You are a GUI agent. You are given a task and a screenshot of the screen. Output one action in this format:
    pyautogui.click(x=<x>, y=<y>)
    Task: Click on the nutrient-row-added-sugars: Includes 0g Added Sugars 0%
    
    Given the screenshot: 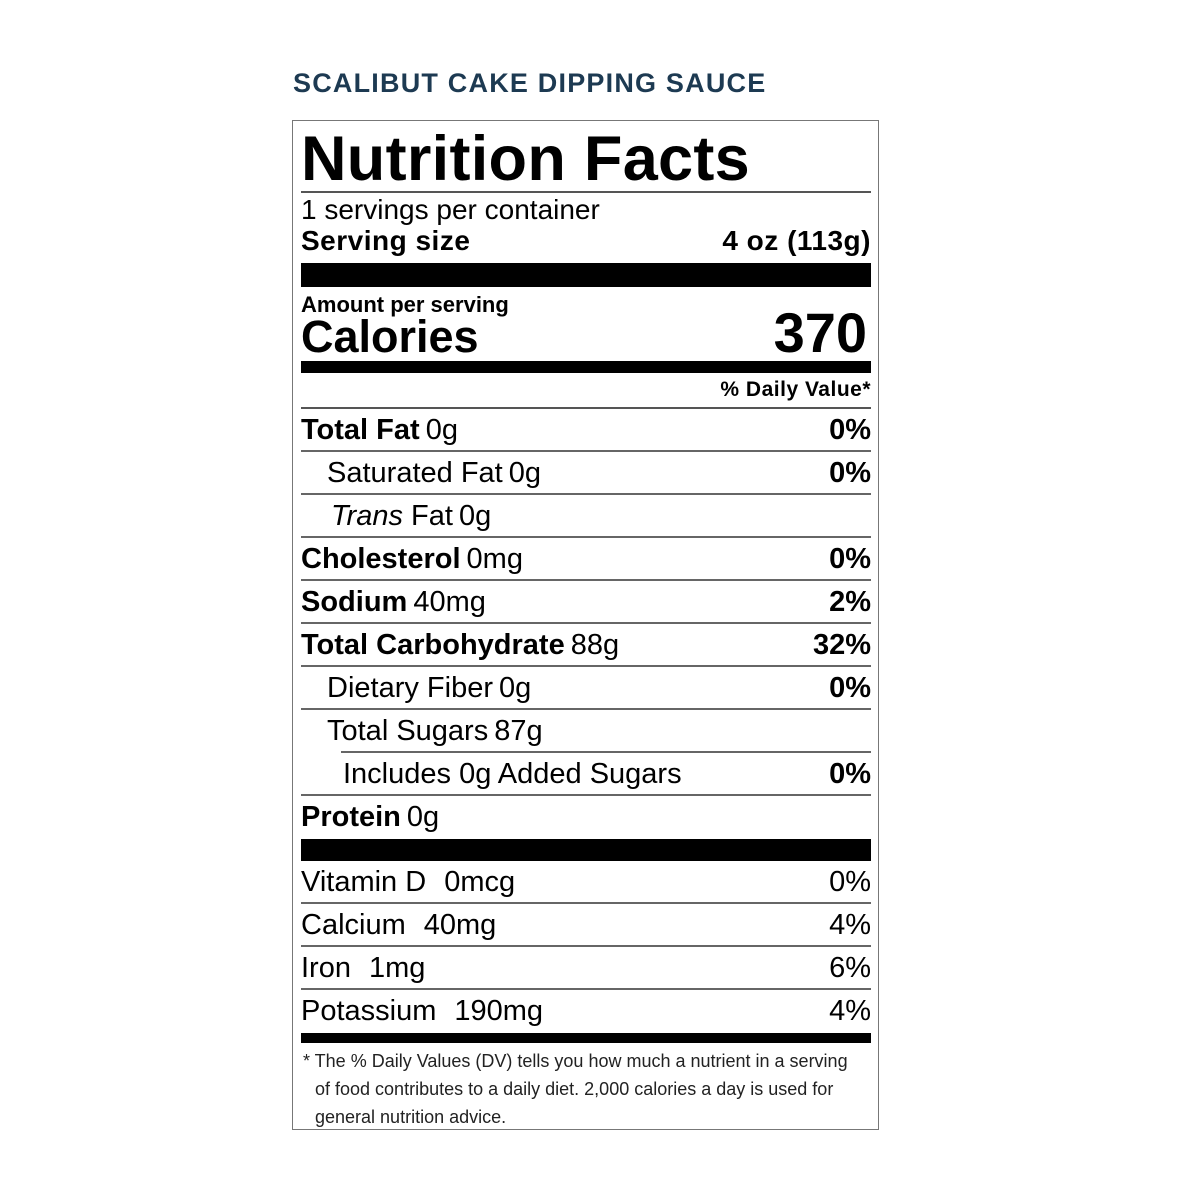 What is the action you would take?
    pyautogui.click(x=586, y=774)
    